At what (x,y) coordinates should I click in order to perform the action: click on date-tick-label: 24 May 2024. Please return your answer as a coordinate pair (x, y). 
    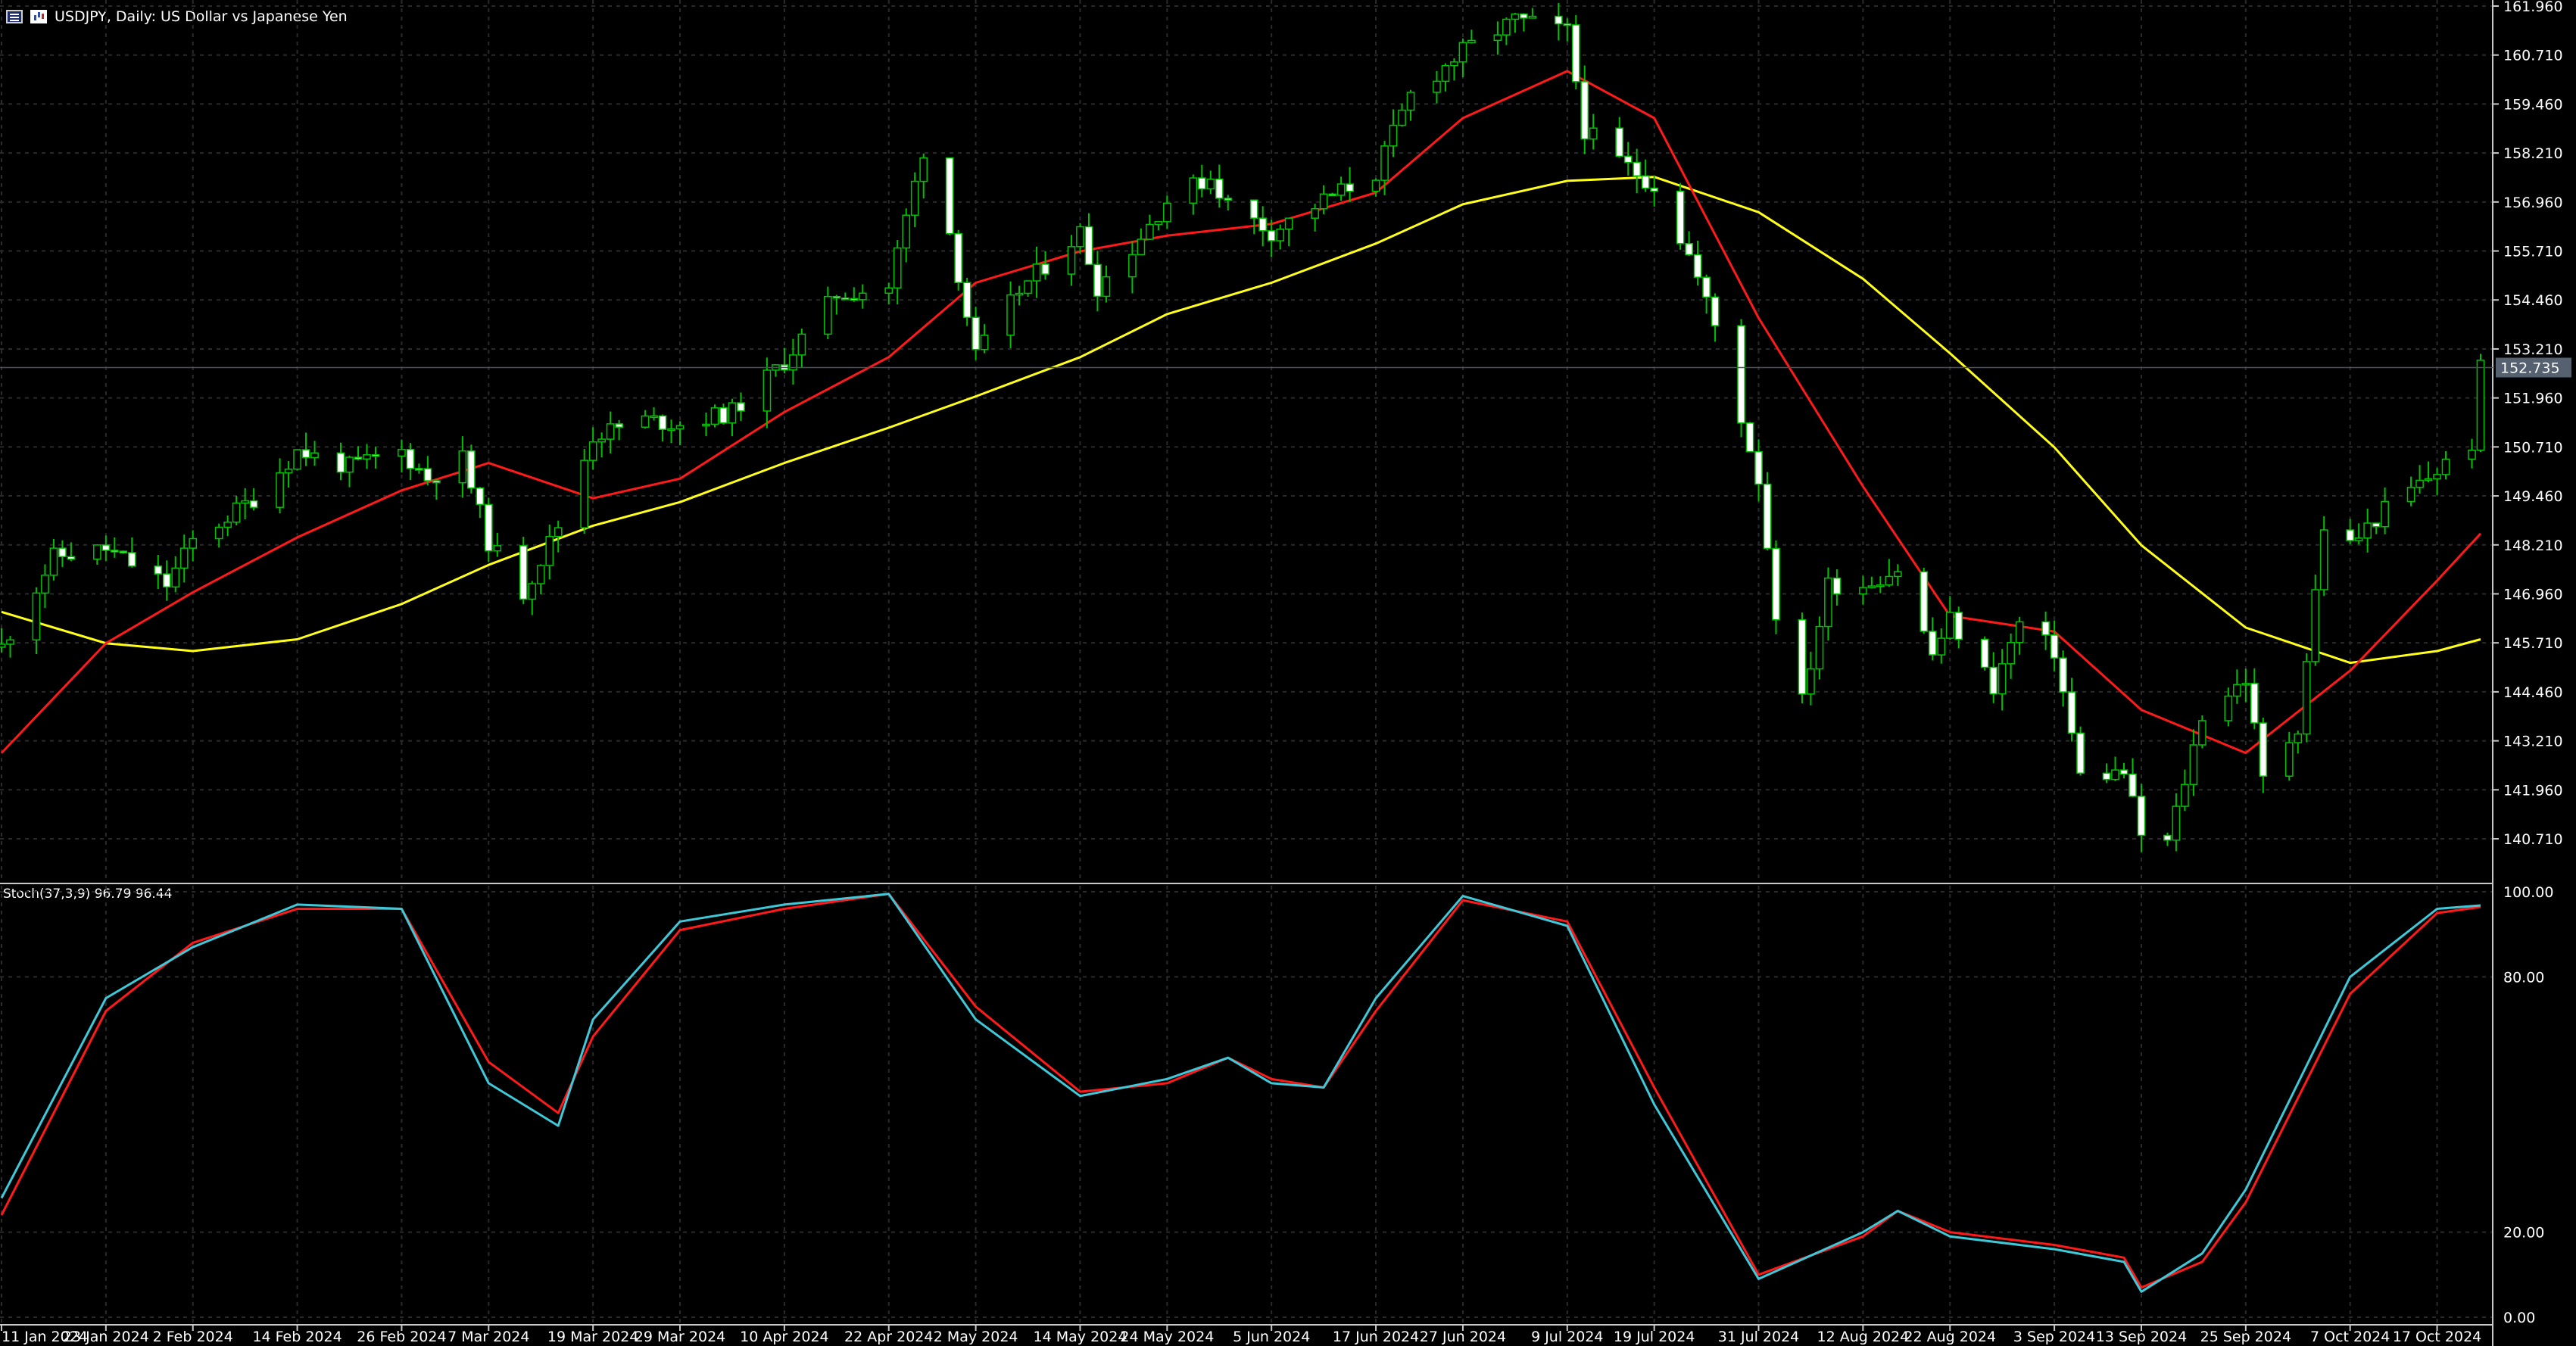
    Looking at the image, I should click on (1167, 1337).